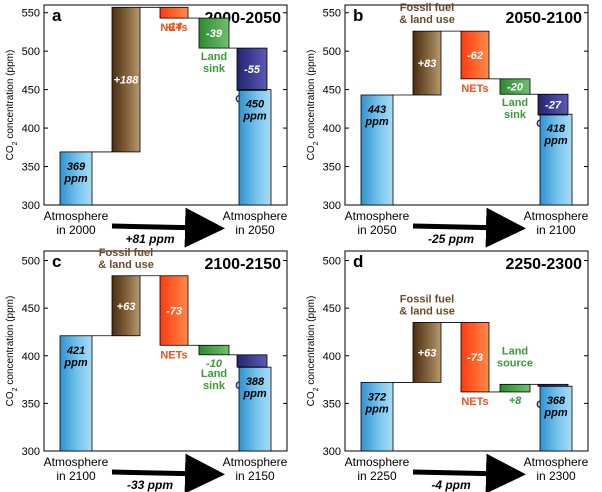 This screenshot has width=602, height=492. I want to click on panel-label: d, so click(358, 261).